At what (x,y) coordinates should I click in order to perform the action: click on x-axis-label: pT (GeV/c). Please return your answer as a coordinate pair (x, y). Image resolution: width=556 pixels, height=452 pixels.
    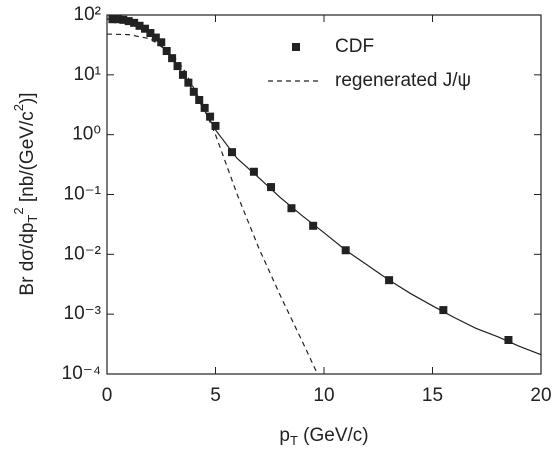
    Looking at the image, I should click on (323, 436).